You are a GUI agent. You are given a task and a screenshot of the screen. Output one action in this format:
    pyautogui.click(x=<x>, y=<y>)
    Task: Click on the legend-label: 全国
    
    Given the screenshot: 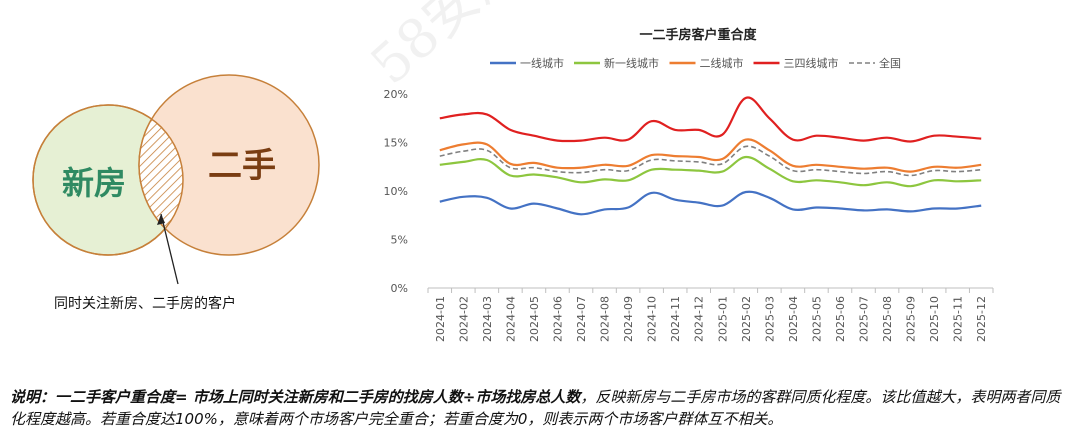 What is the action you would take?
    pyautogui.click(x=890, y=63)
    